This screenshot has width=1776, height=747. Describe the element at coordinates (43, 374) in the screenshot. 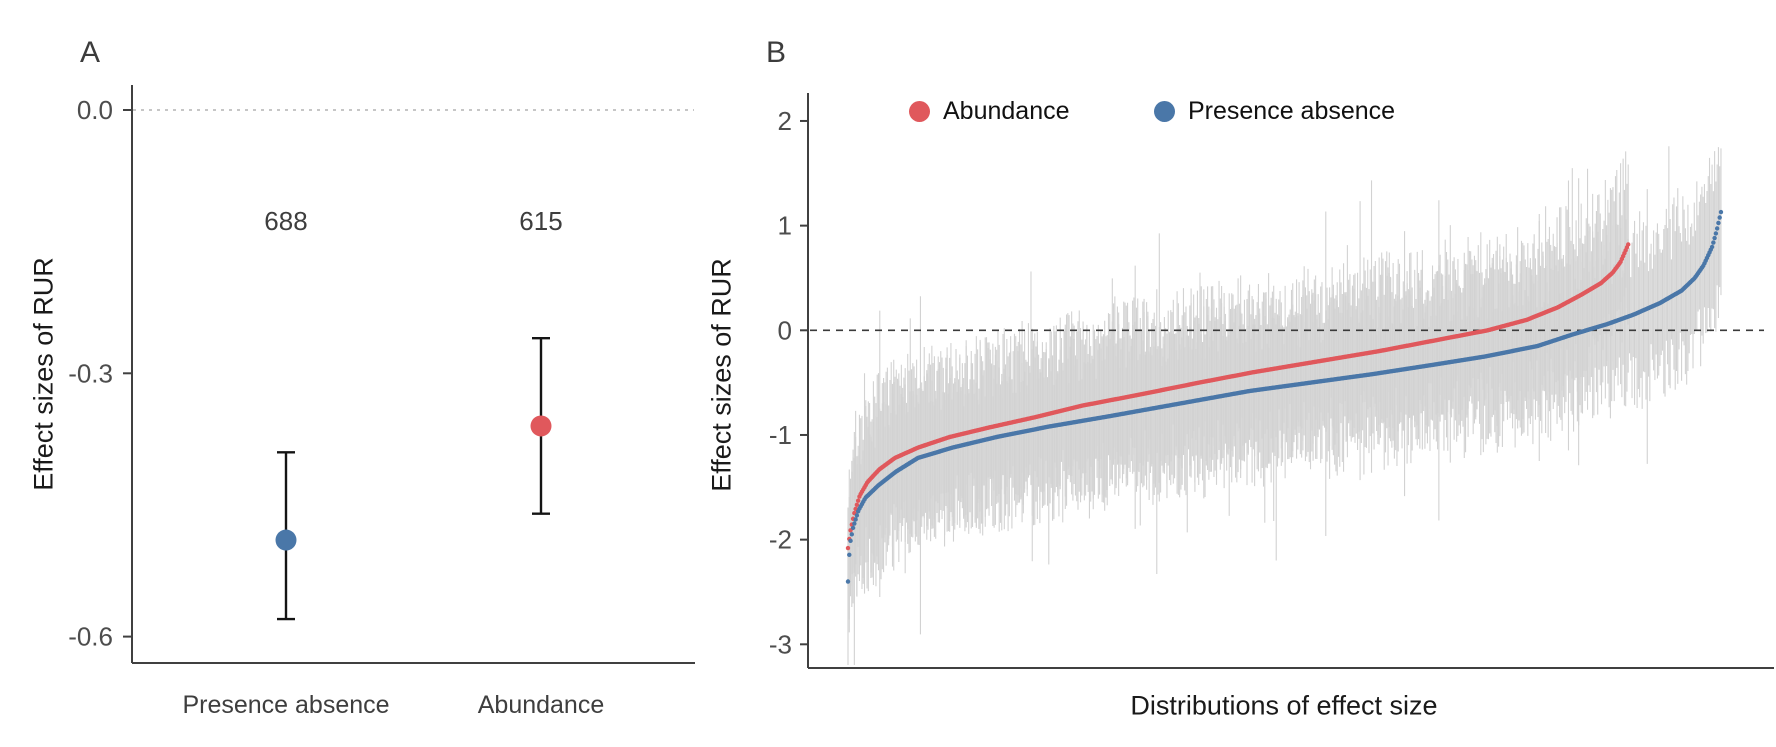

I see `panel-a-y-axis-title: Effect sizes of RUR` at that location.